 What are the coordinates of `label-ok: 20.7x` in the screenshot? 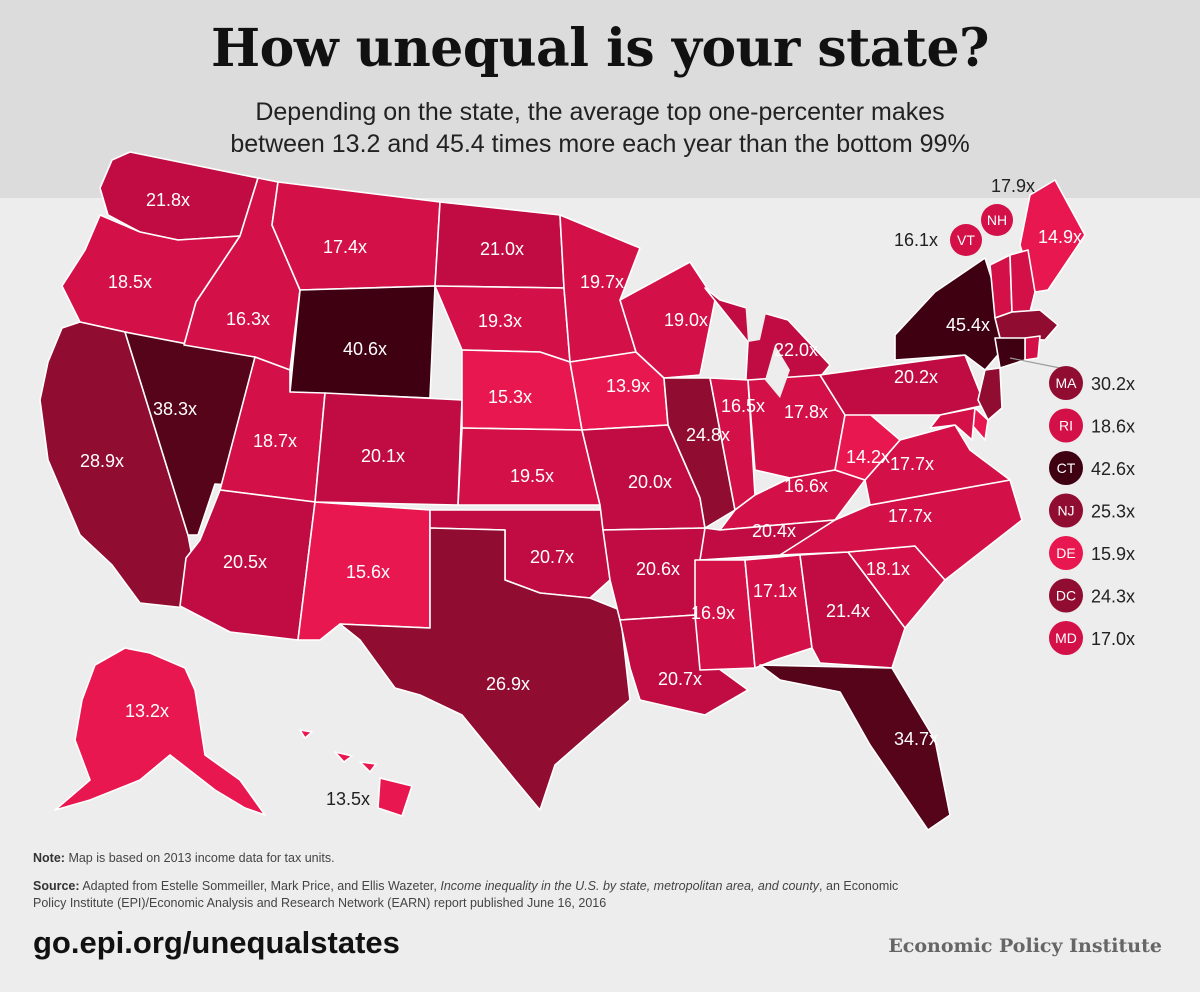 It's located at (552, 557).